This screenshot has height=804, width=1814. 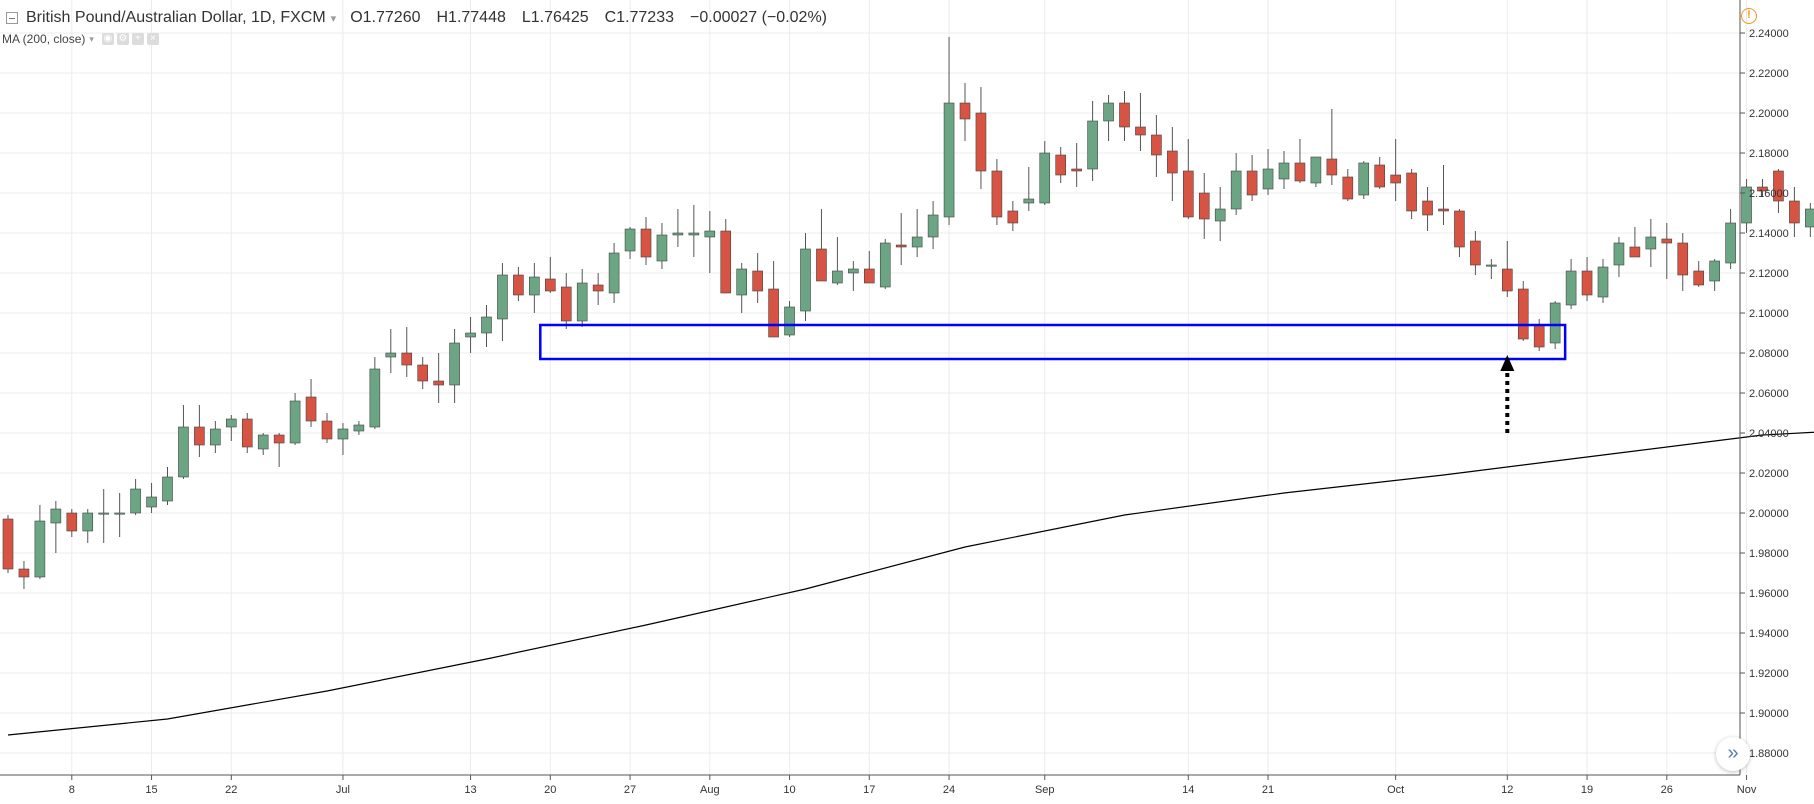 What do you see at coordinates (869, 790) in the screenshot?
I see `x-tick-label: 17` at bounding box center [869, 790].